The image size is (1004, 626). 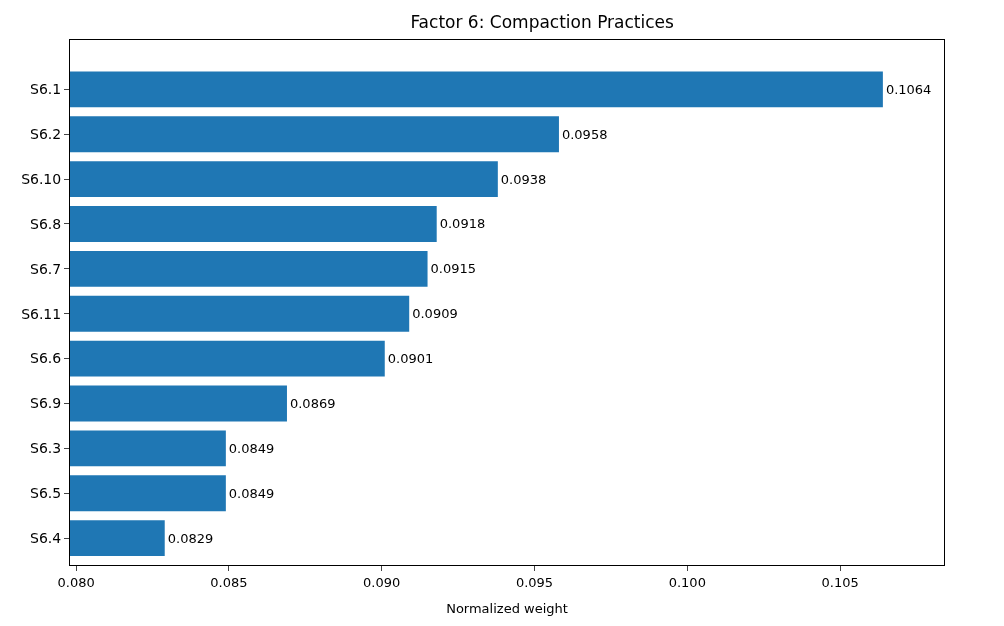 What do you see at coordinates (46, 493) in the screenshot?
I see `y-tick-label: S6.5` at bounding box center [46, 493].